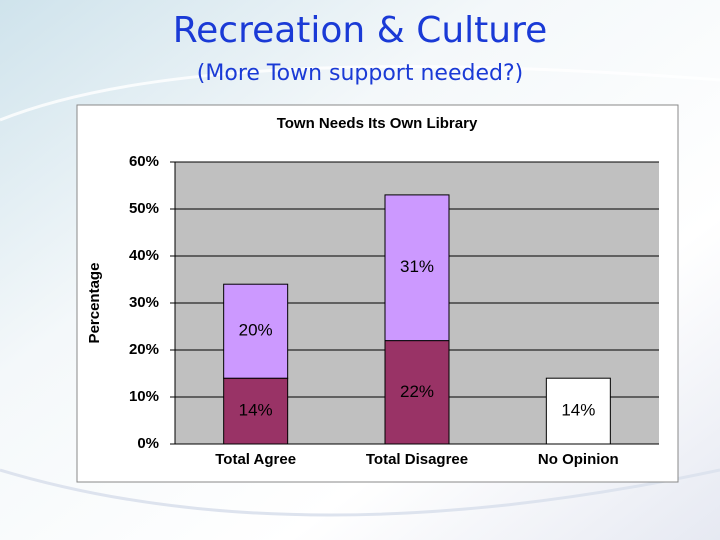  Describe the element at coordinates (360, 30) in the screenshot. I see `slide-title: Recreation & Culture` at that location.